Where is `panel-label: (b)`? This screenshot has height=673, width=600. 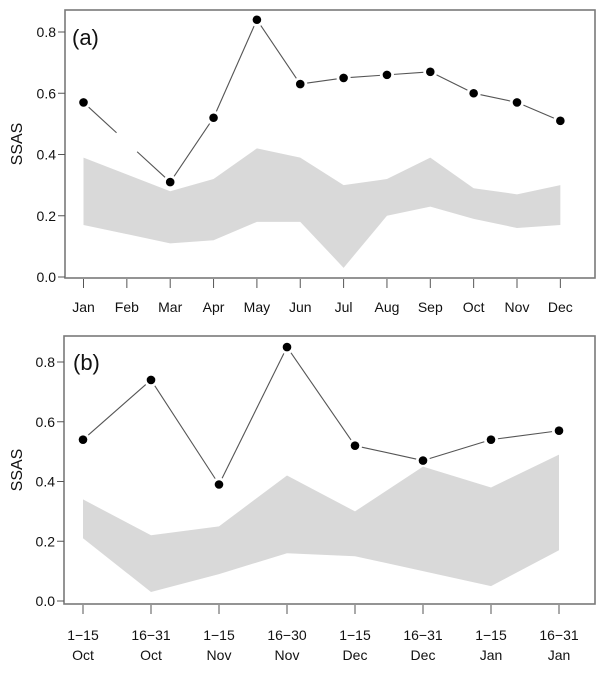 panel-label: (b) is located at coordinates (86, 362).